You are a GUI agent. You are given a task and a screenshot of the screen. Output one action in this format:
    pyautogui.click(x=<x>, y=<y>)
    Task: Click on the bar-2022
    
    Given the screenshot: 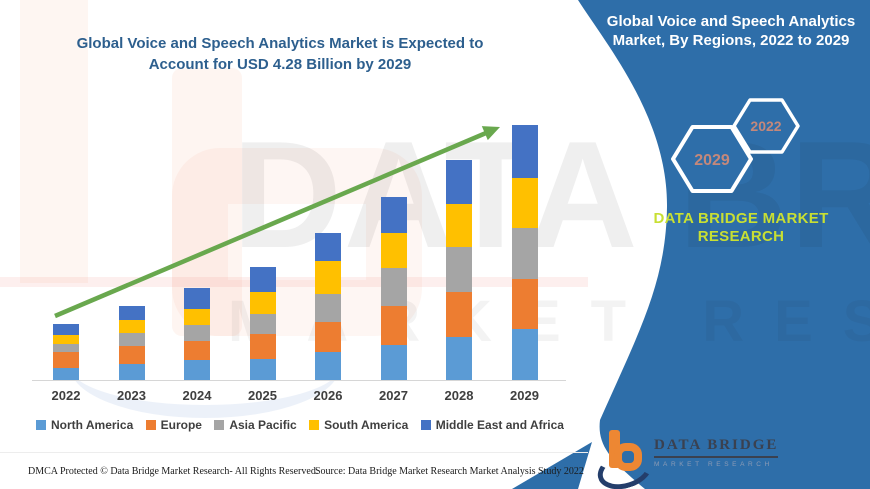 What is the action you would take?
    pyautogui.click(x=66, y=352)
    